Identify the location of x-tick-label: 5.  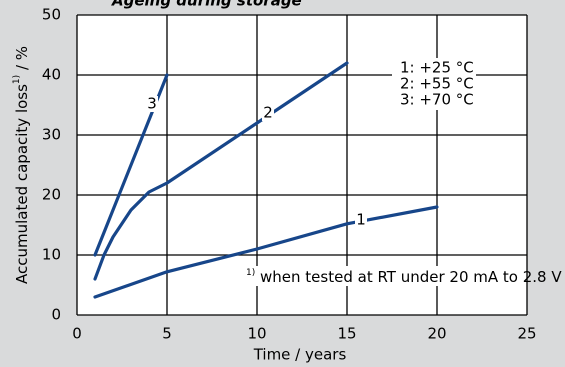
(167, 334).